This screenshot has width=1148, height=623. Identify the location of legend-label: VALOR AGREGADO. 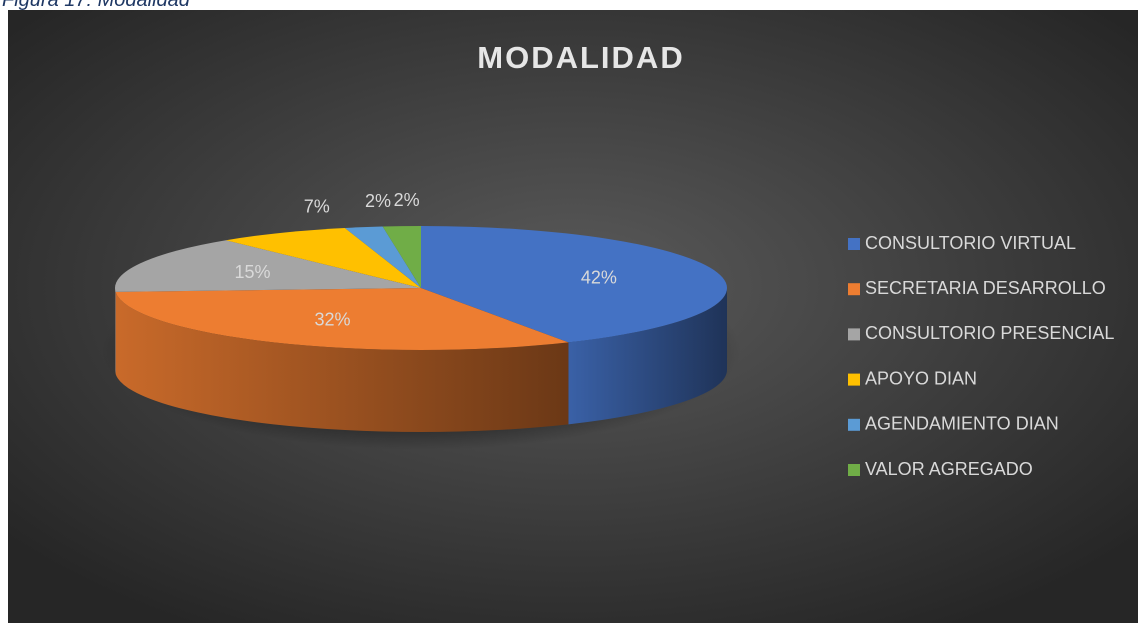
(949, 469).